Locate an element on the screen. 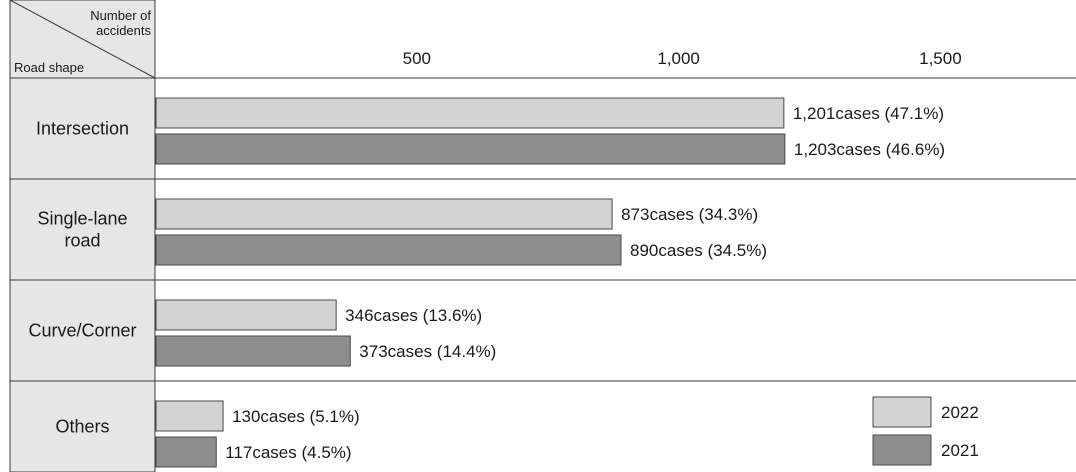  x-tick-label: 1,000 is located at coordinates (678, 58).